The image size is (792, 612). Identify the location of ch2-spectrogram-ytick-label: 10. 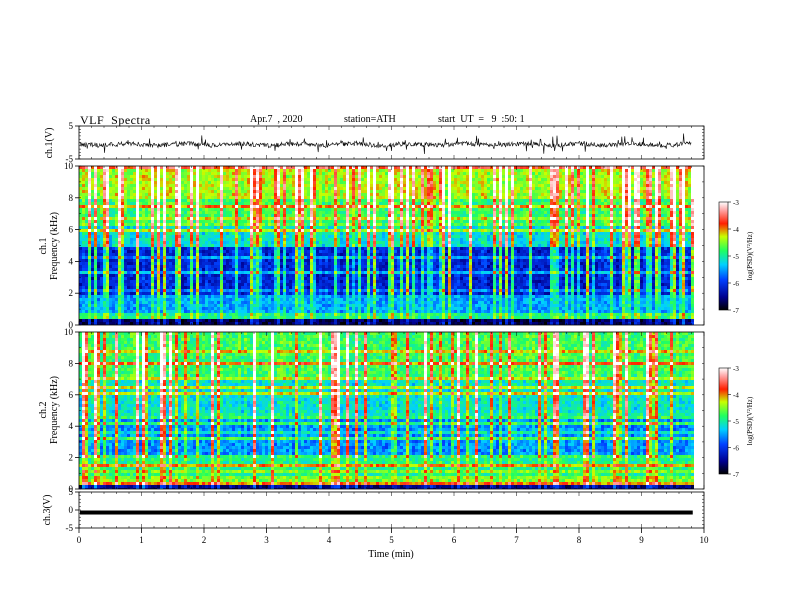
(69, 332).